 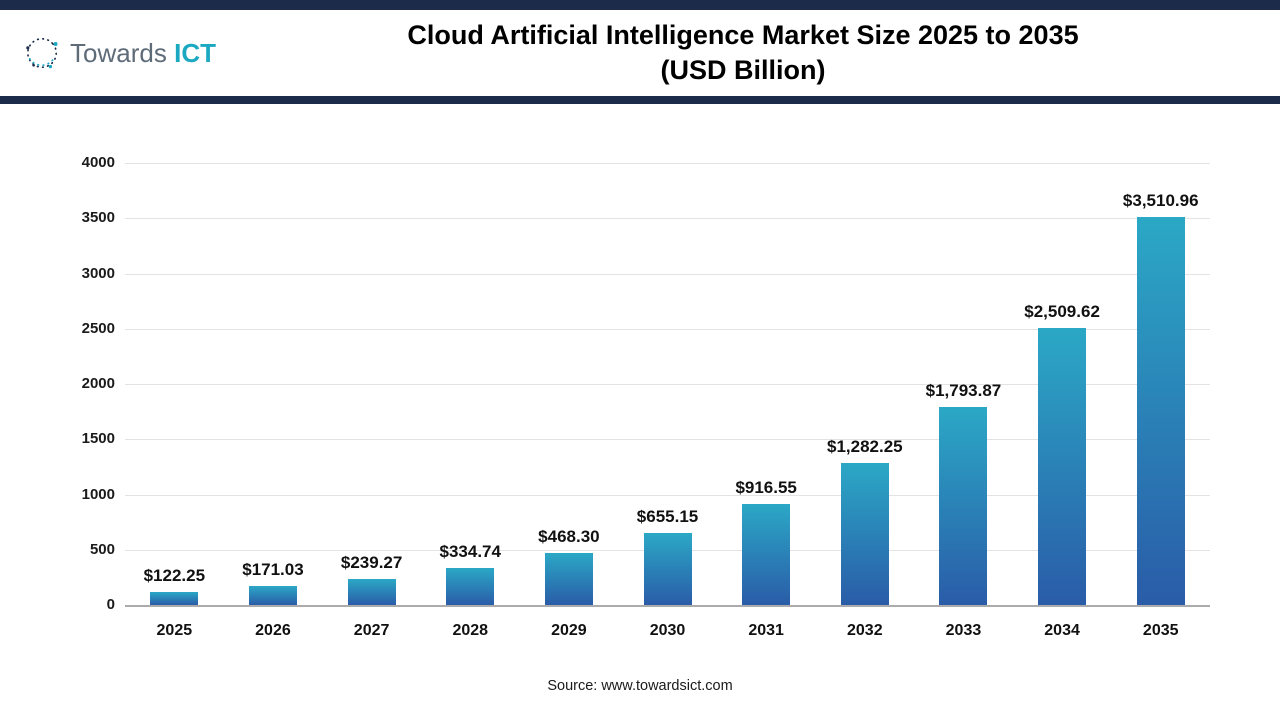 I want to click on bar-value-label-2029: $468.30, so click(x=569, y=537).